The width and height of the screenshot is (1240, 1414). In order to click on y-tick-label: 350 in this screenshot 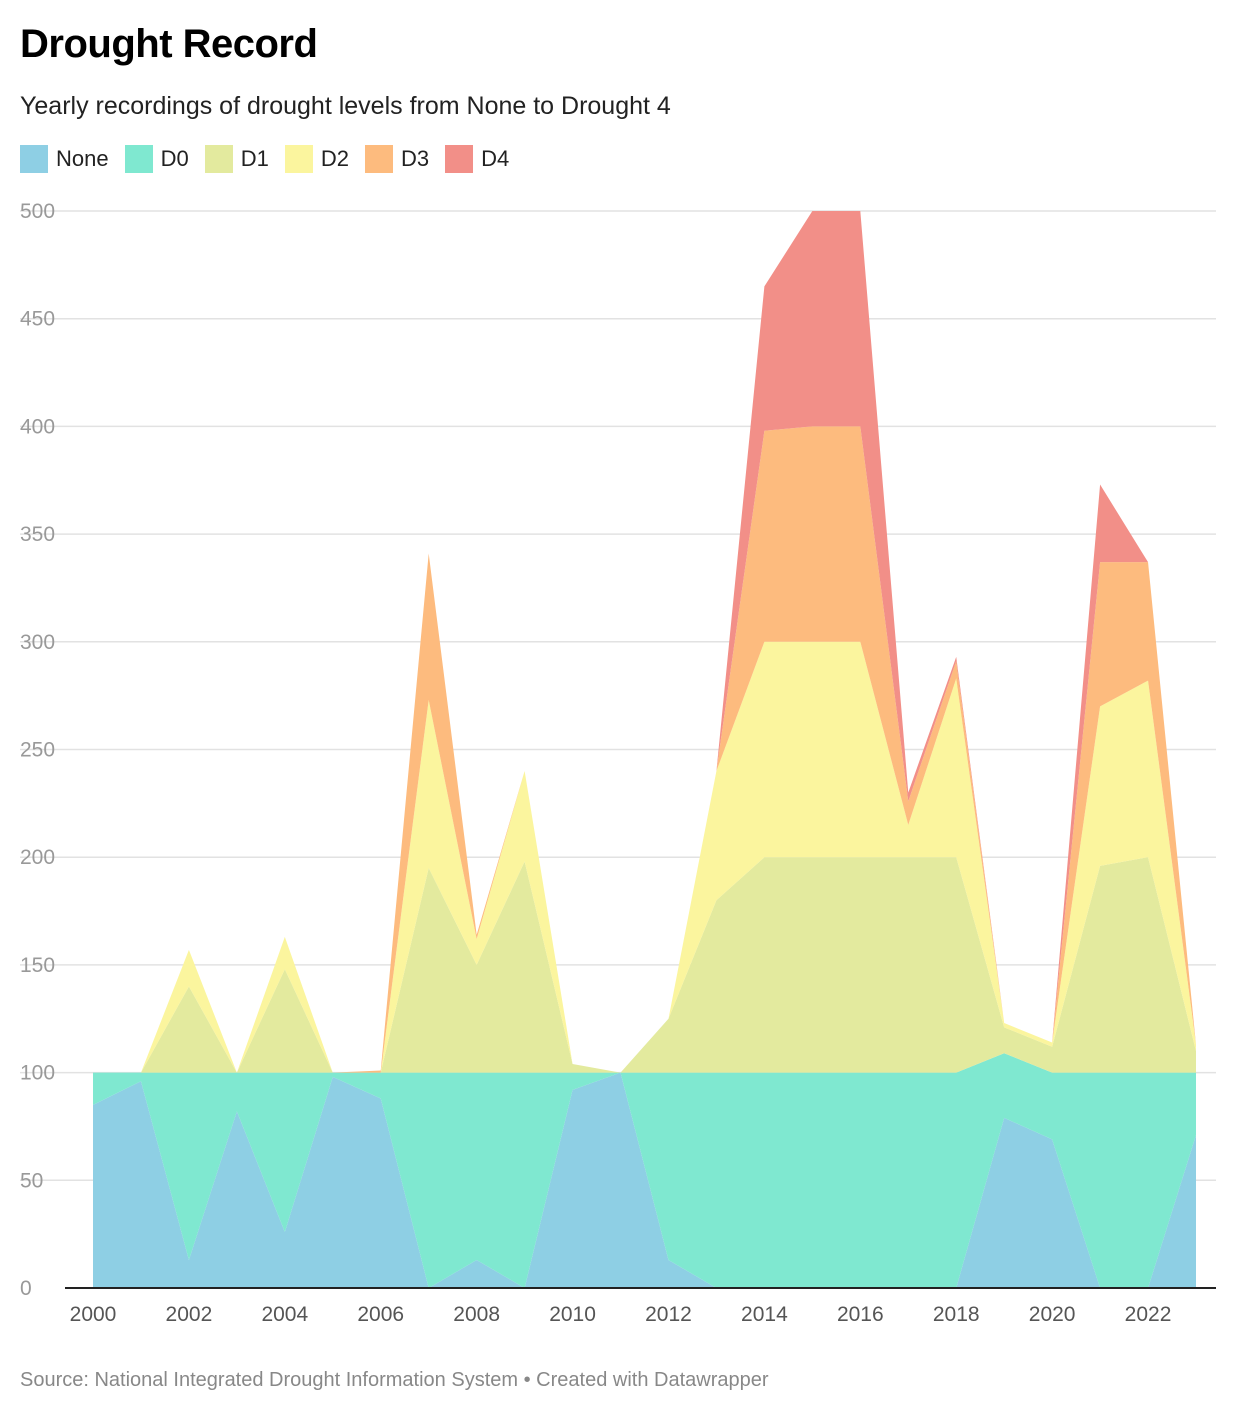, I will do `click(37, 534)`.